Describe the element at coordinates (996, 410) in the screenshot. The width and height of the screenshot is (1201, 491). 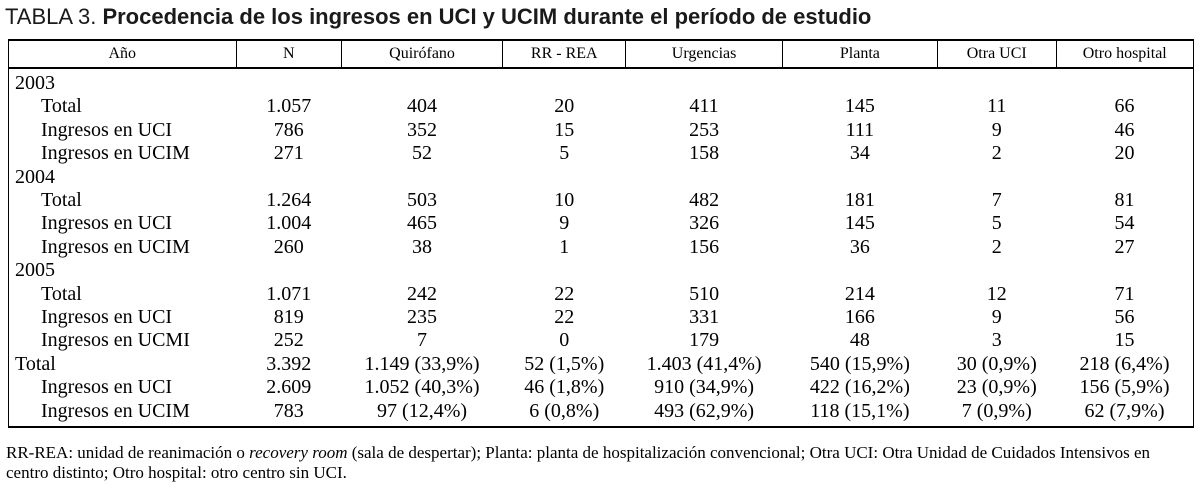
I see `cell-value: 7 (0,9%)` at that location.